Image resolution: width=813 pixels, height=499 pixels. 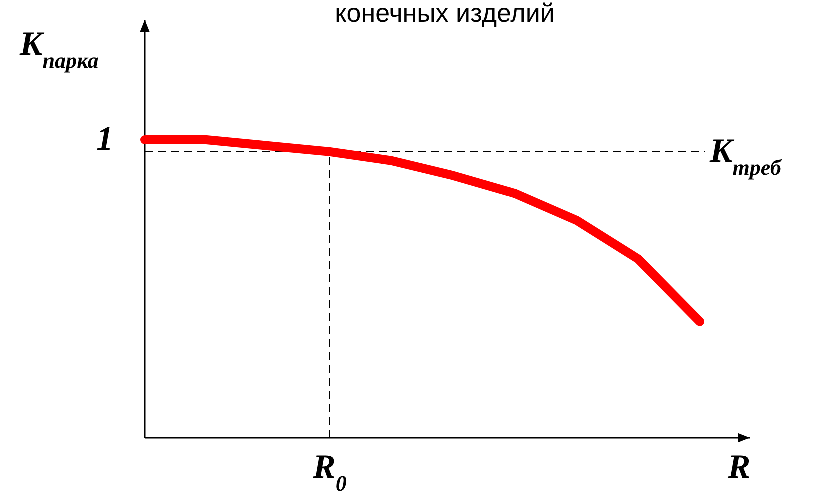 I want to click on text: 1, so click(x=105, y=139).